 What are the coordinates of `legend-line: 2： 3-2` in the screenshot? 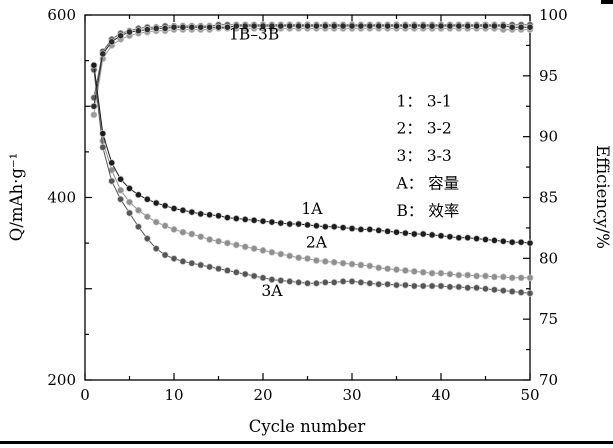 It's located at (424, 129).